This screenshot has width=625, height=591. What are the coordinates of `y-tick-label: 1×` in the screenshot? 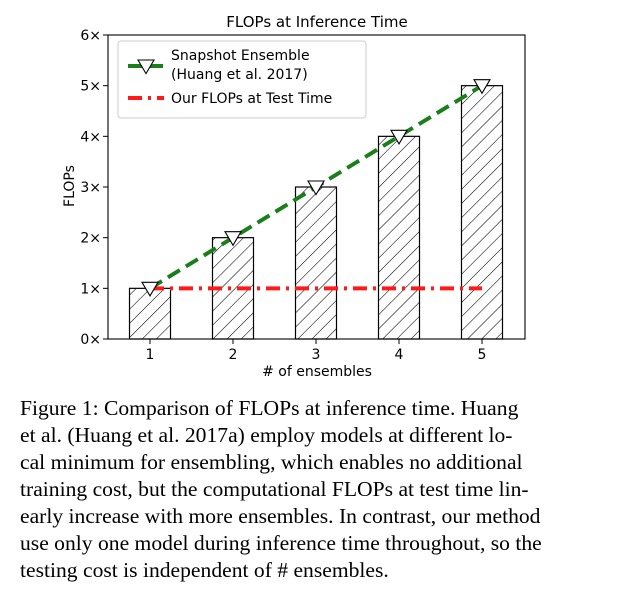 It's located at (90, 289).